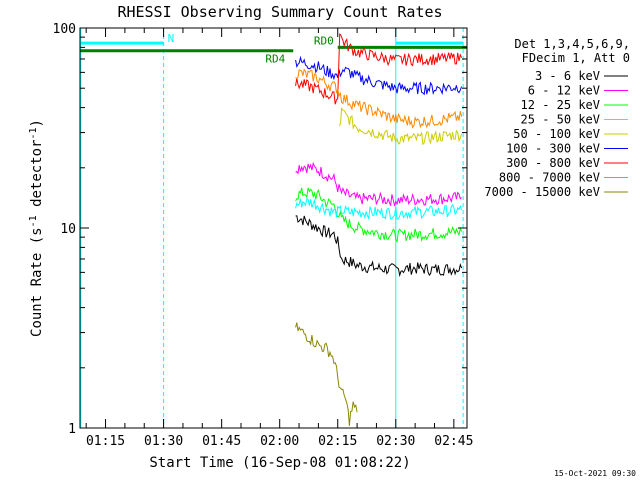 Image resolution: width=640 pixels, height=480 pixels. Describe the element at coordinates (324, 40) in the screenshot. I see `state-bar-label-rd0: RD0` at that location.